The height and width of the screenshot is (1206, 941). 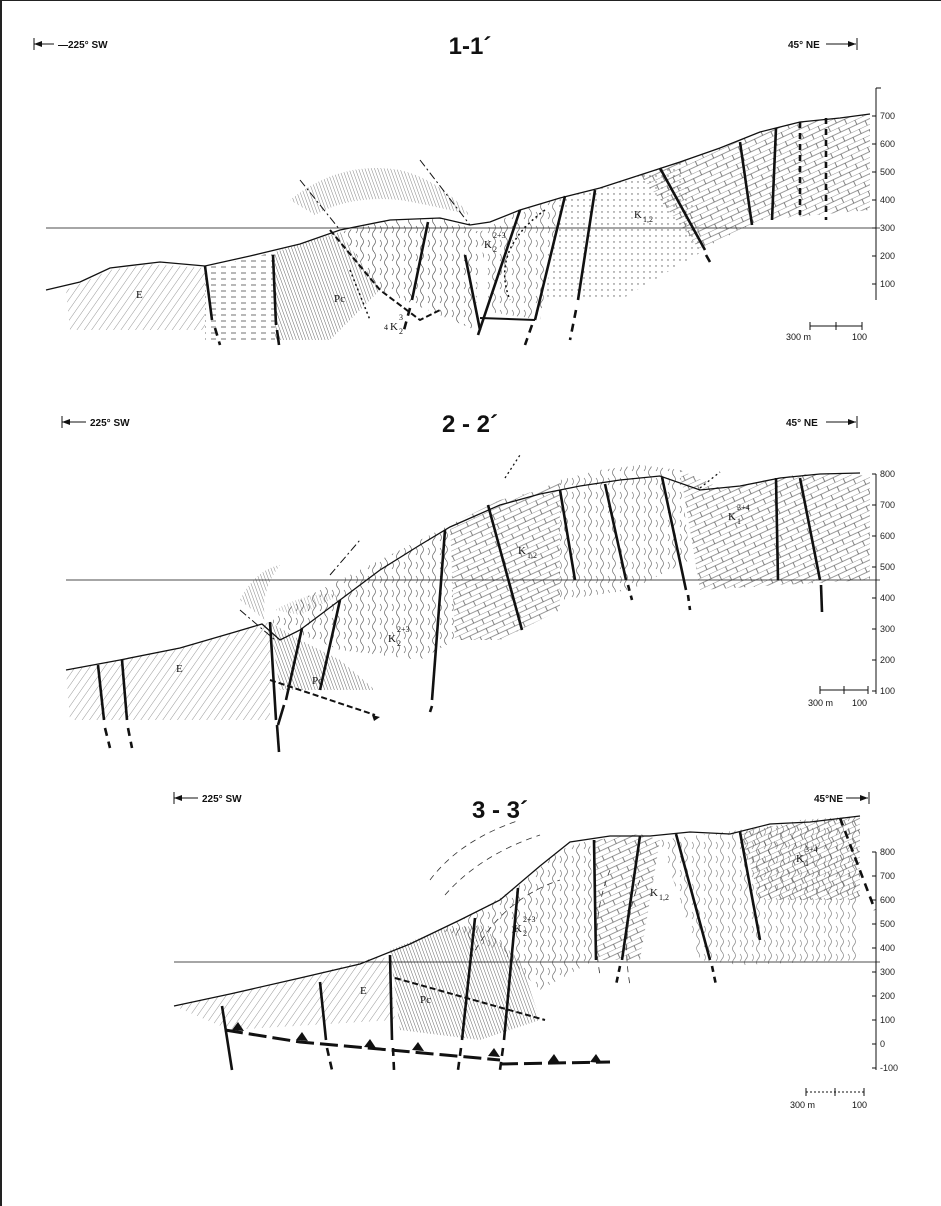 What do you see at coordinates (470, 424) in the screenshot?
I see `section-title: 2 - 2´` at bounding box center [470, 424].